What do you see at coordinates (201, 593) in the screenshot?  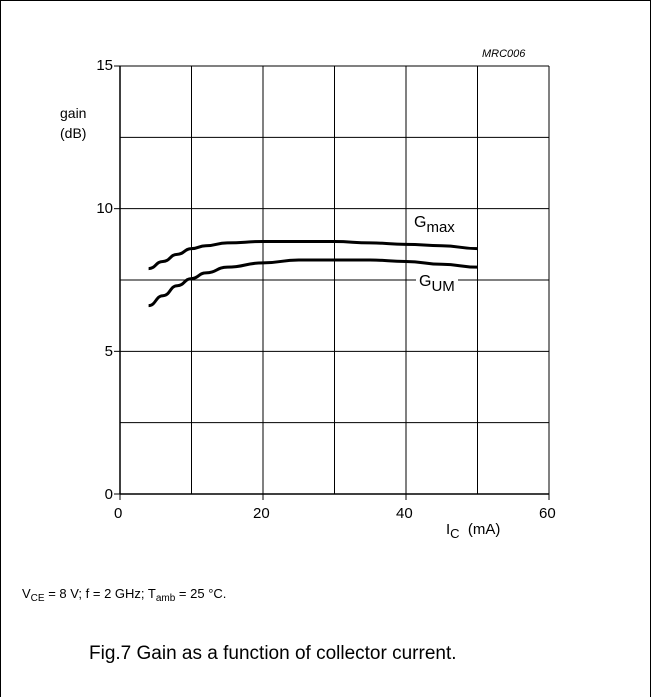 I see `conditions-tamb: = 25 °C.` at bounding box center [201, 593].